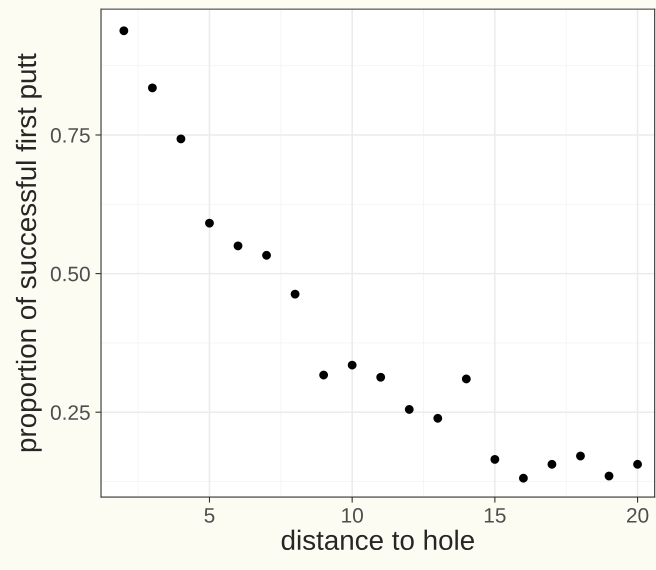  I want to click on x-tick-label: 15, so click(495, 515).